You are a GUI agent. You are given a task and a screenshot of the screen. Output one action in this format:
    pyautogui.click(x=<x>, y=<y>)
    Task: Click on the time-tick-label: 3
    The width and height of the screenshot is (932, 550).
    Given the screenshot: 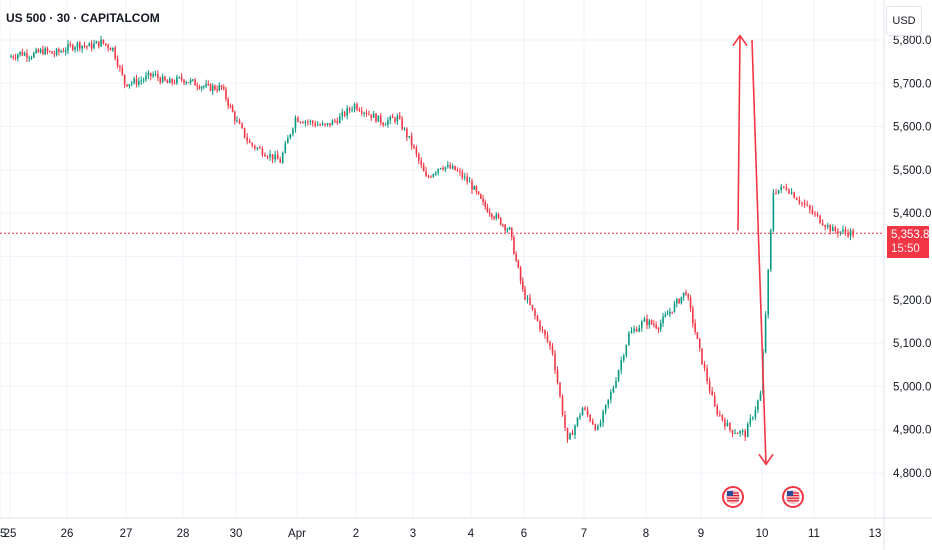 What is the action you would take?
    pyautogui.click(x=413, y=534)
    